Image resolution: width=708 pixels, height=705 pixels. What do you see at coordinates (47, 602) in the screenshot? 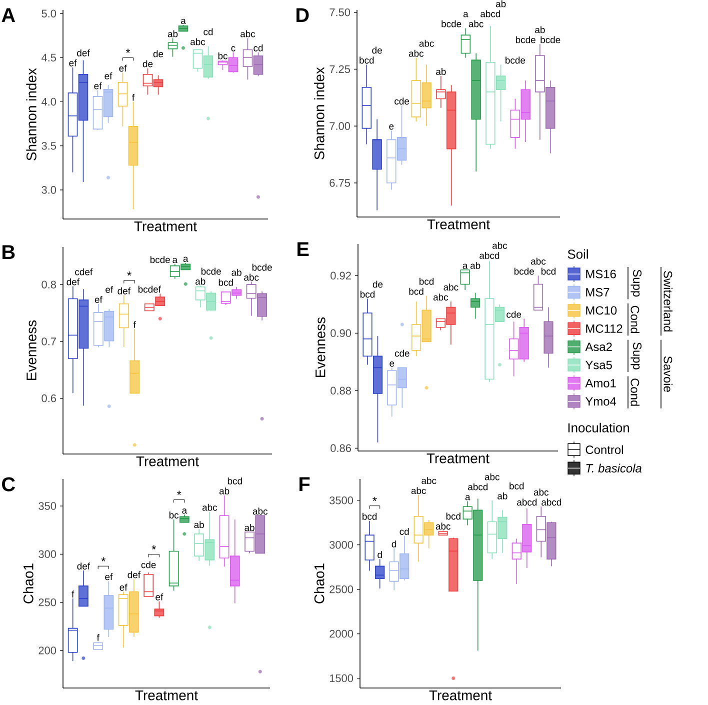
I see `y-tick-label: 250` at bounding box center [47, 602].